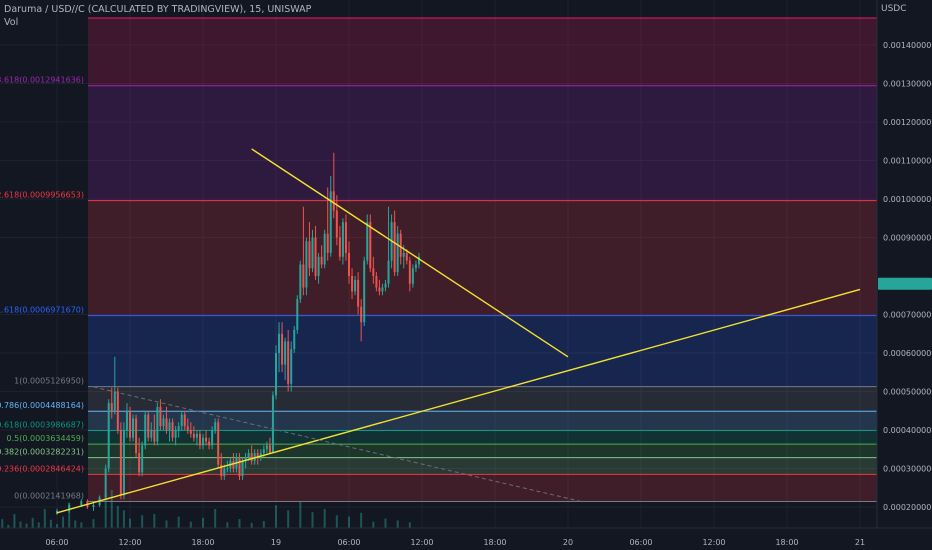  Describe the element at coordinates (206, 509) in the screenshot. I see `volume-bars` at that location.